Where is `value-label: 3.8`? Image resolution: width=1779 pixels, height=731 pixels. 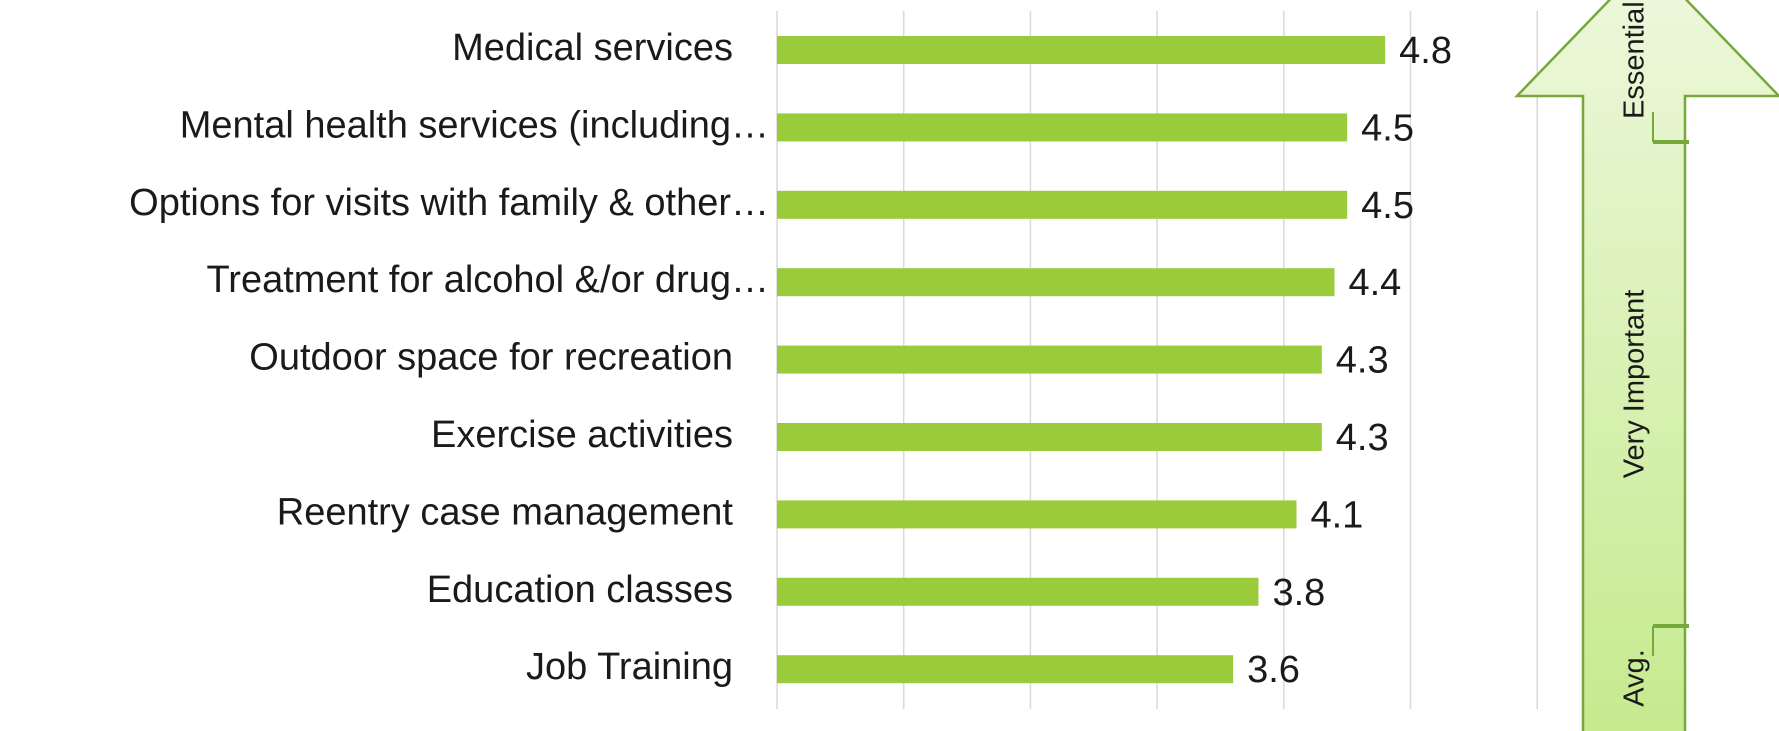
value-label: 3.8 is located at coordinates (1298, 593).